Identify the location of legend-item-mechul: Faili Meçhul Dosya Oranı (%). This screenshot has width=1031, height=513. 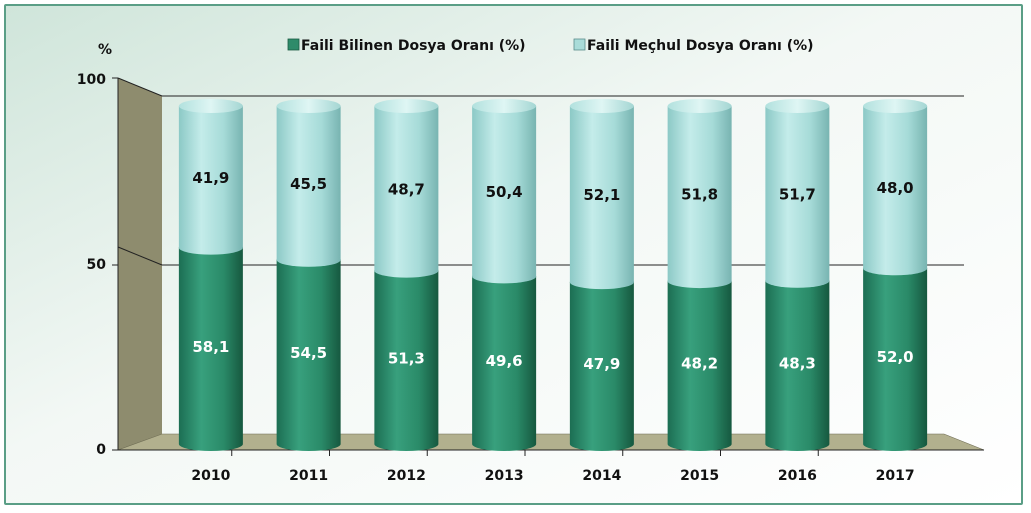
(693, 46).